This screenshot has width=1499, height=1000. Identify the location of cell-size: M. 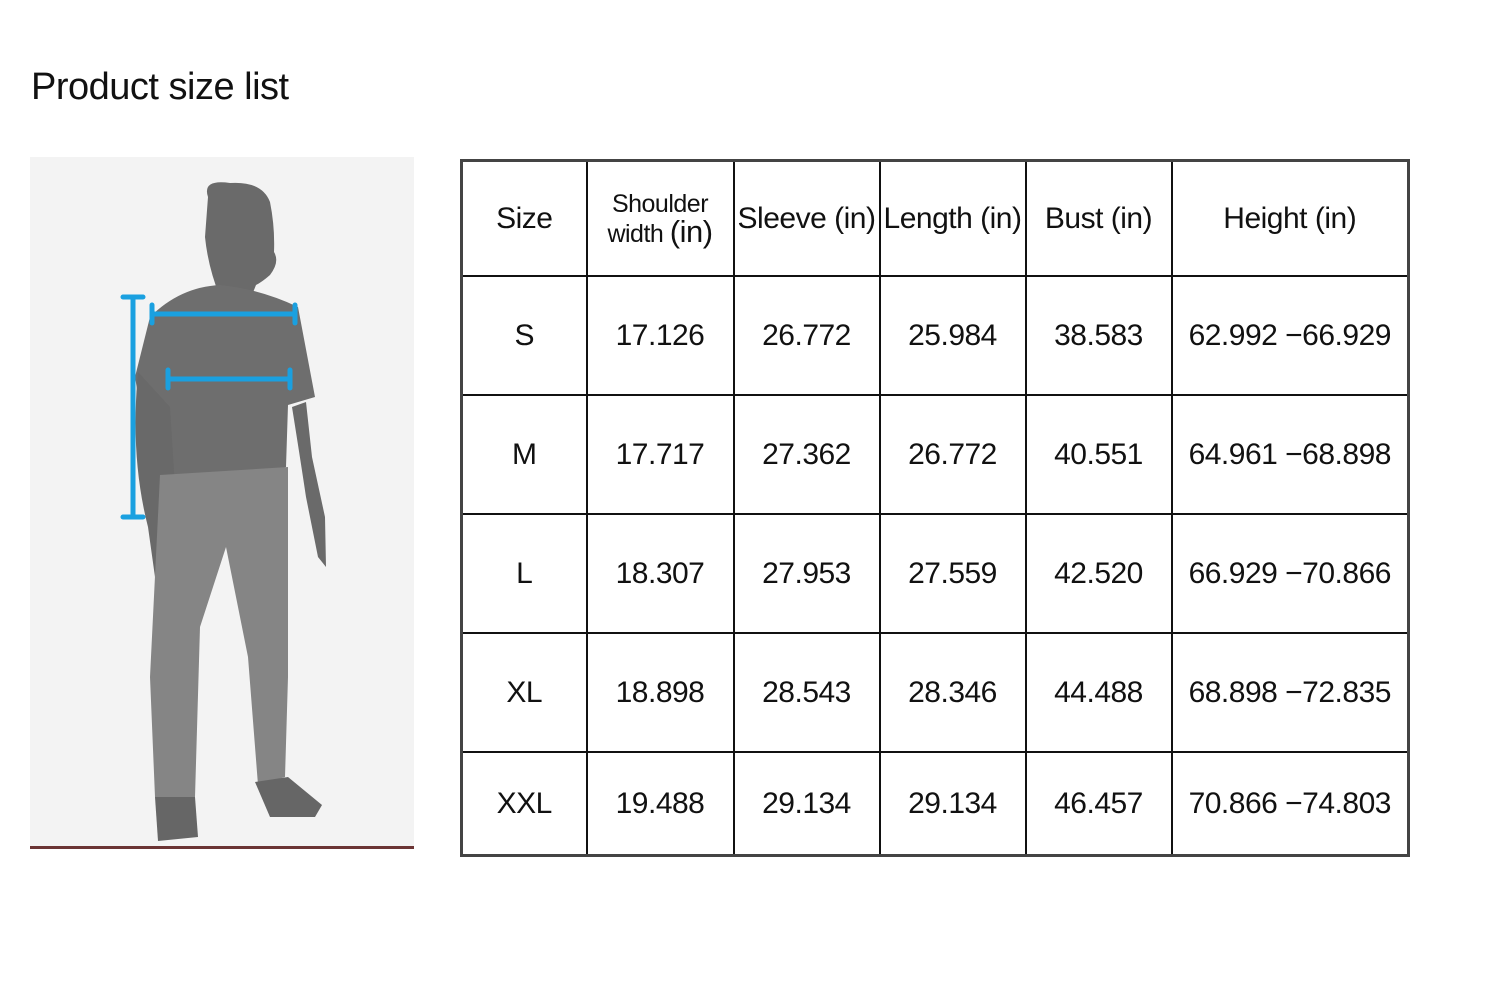
(524, 454).